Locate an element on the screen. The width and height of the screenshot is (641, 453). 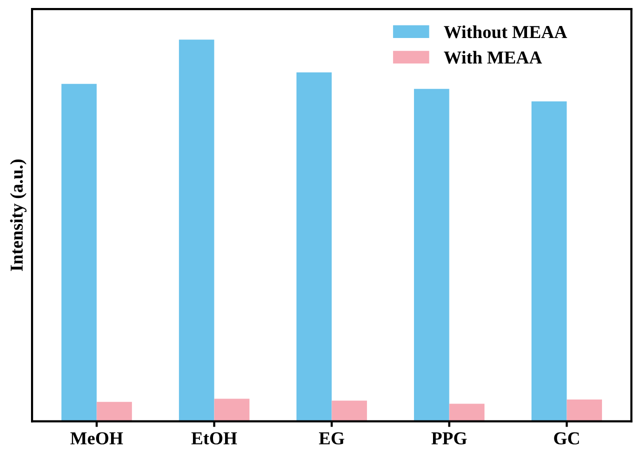
x-tick-label: EtOH is located at coordinates (214, 438).